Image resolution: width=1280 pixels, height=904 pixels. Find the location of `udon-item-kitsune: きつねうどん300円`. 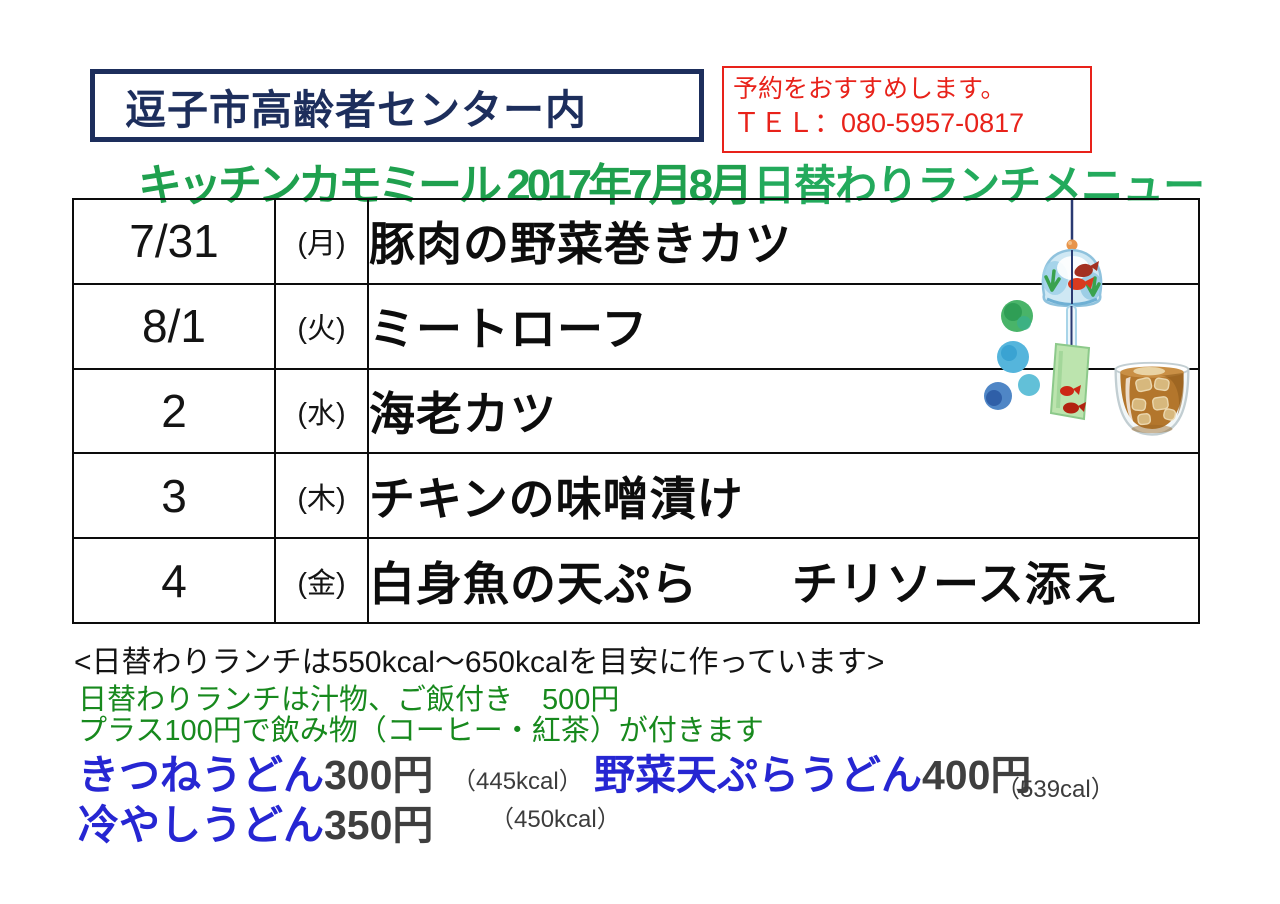

udon-item-kitsune: きつねうどん300円 is located at coordinates (255, 771).